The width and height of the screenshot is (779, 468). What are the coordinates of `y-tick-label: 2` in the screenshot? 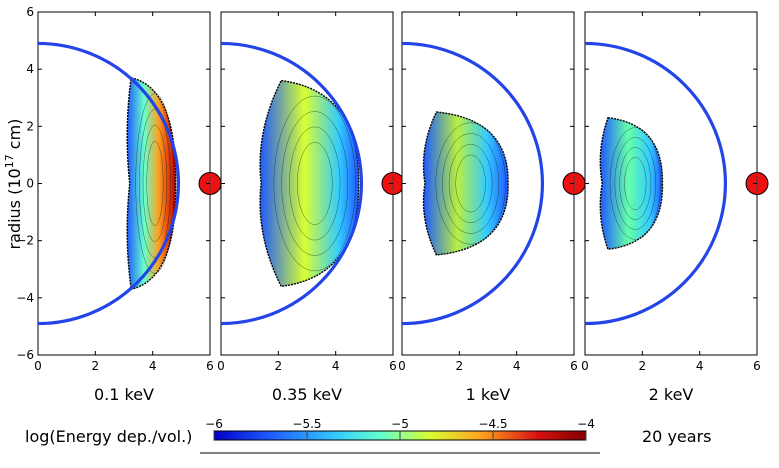 It's located at (30, 126).